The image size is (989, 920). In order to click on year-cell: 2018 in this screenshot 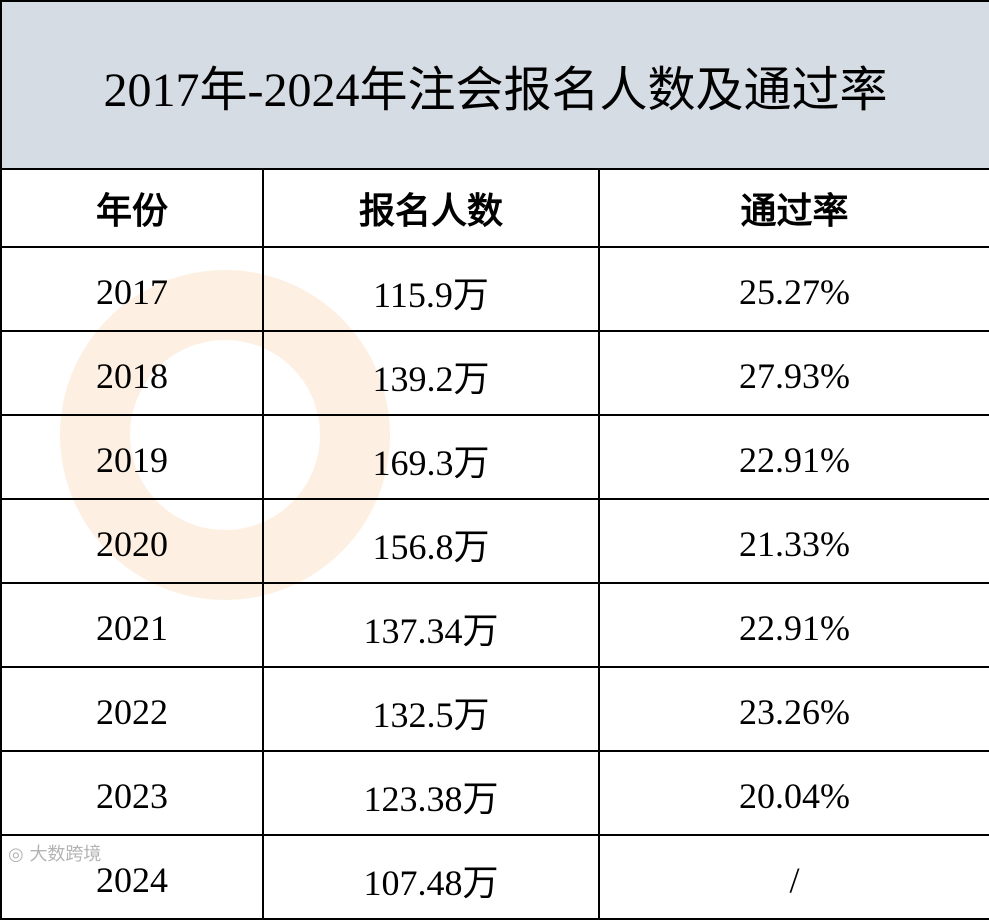, I will do `click(132, 373)`.